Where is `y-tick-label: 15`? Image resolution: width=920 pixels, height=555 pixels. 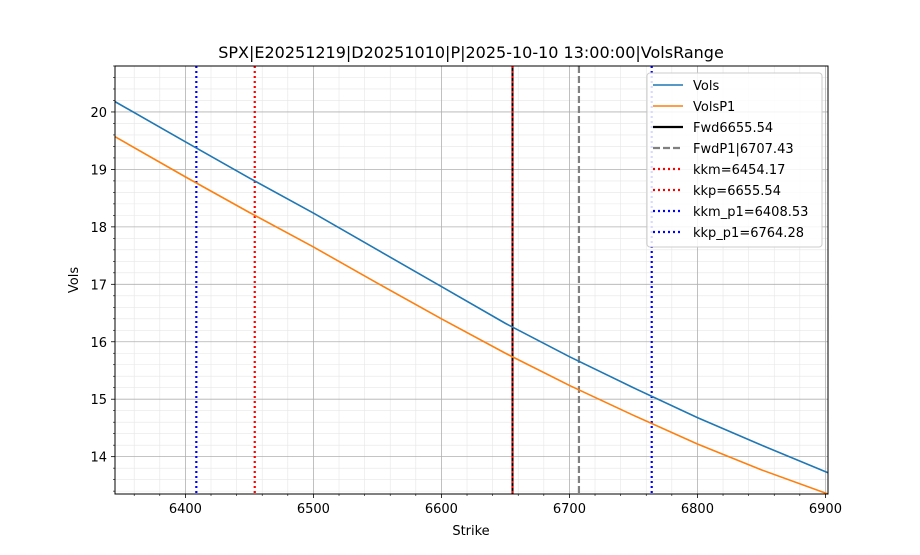
y-tick-label: 15 is located at coordinates (98, 400).